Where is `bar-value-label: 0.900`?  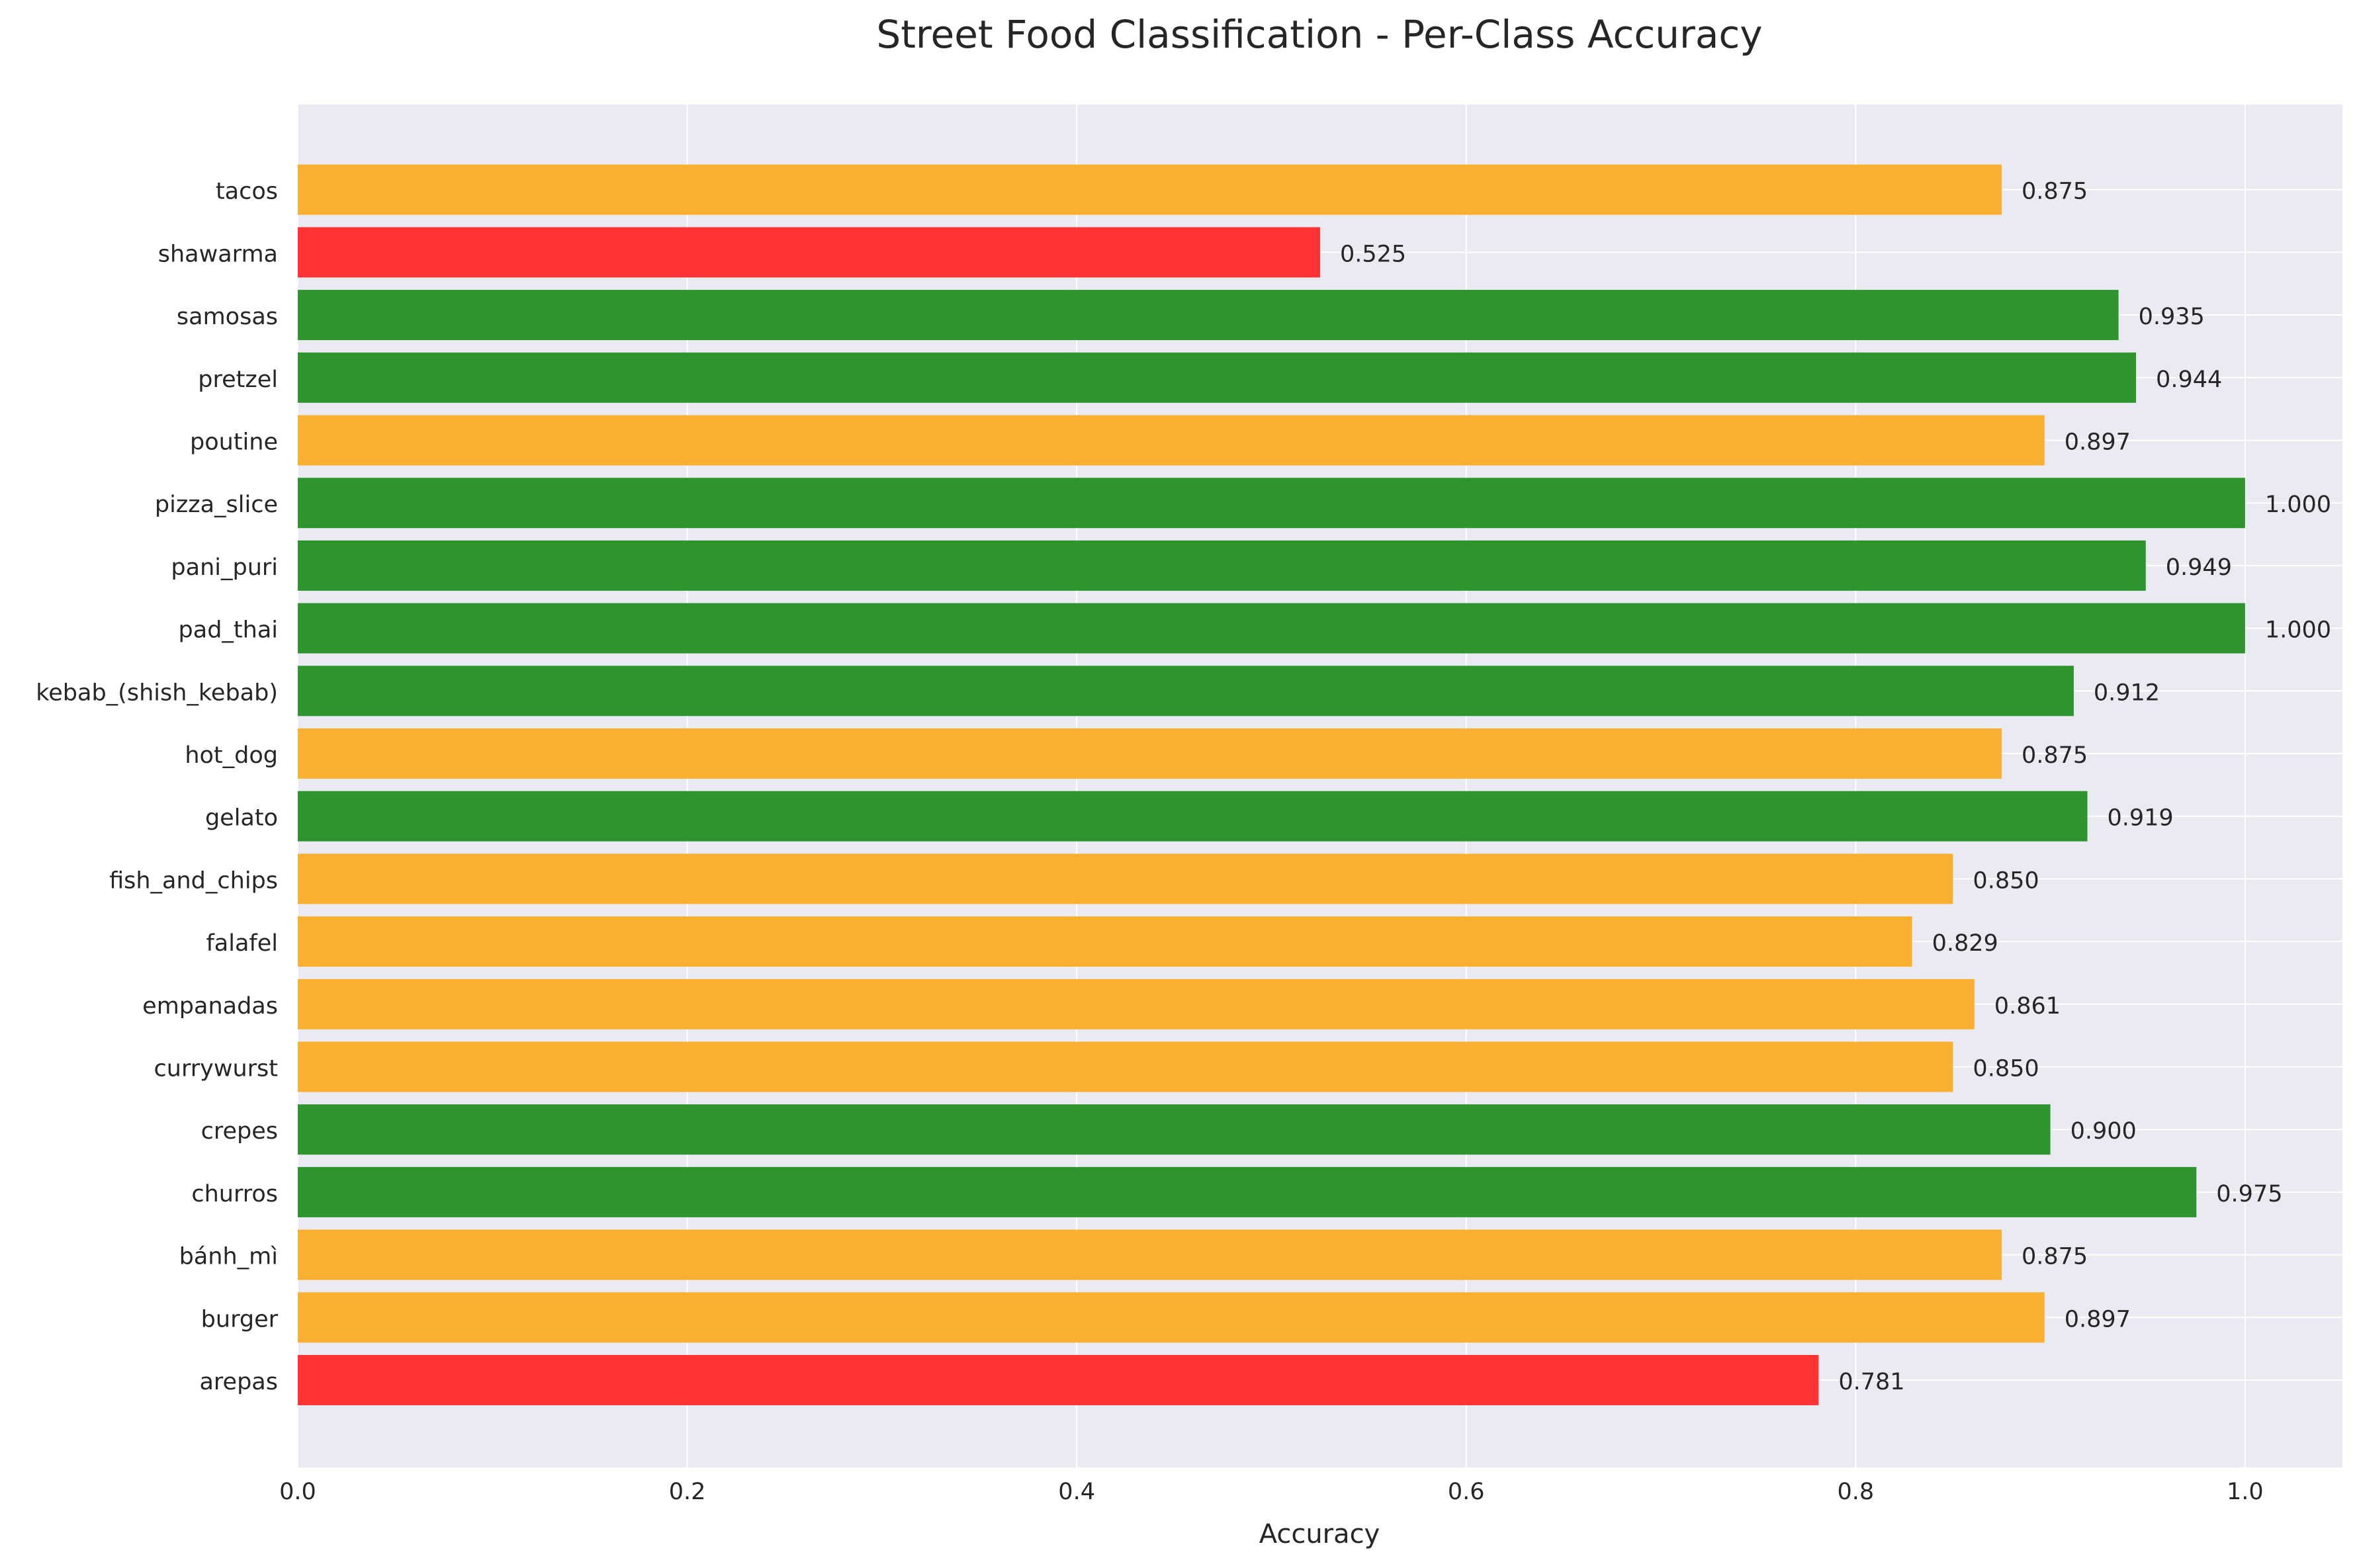 bar-value-label: 0.900 is located at coordinates (2104, 1131).